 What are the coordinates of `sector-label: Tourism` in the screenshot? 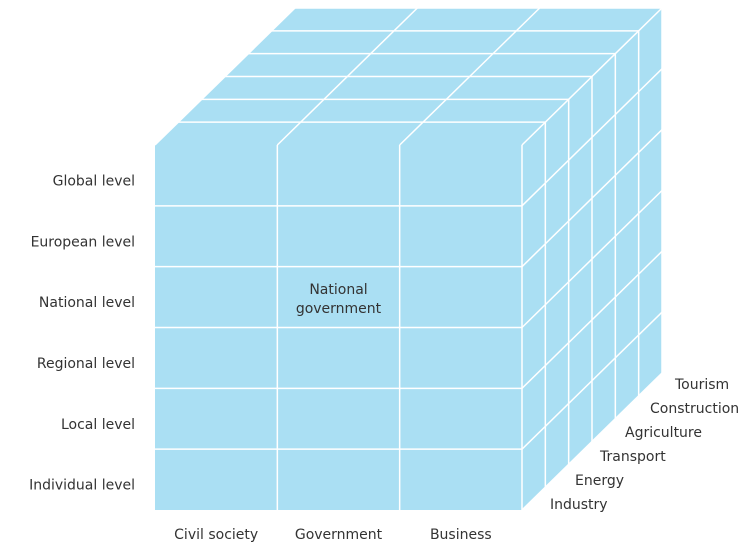 It's located at (701, 385).